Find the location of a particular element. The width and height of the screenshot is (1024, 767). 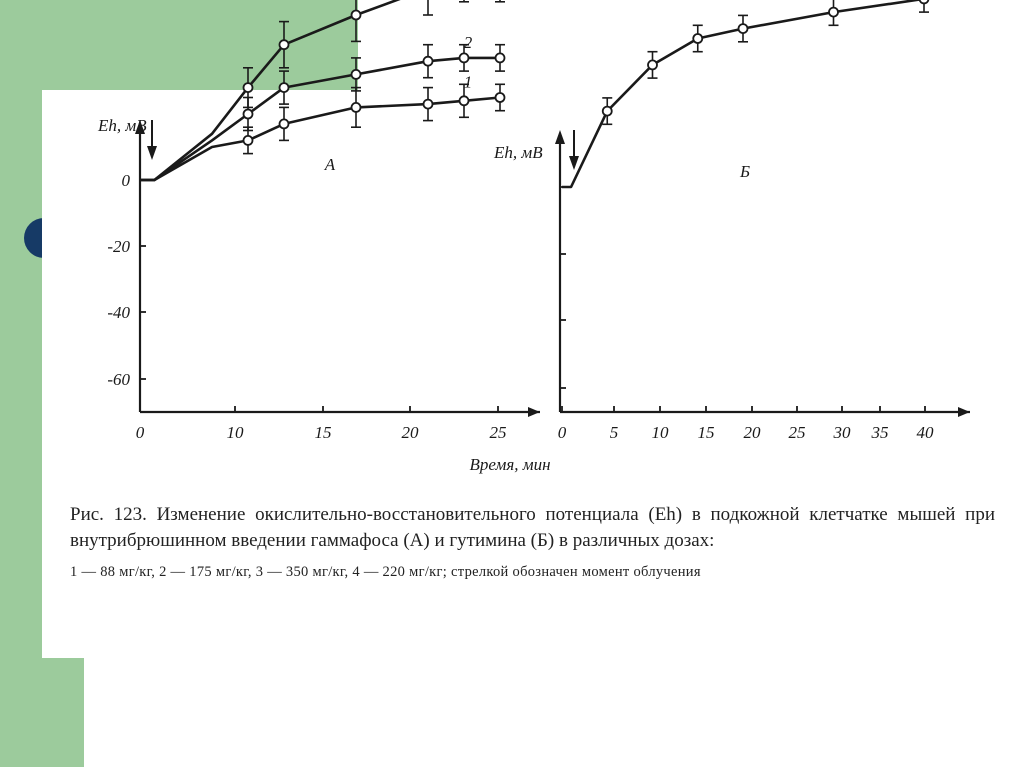

y-tick-label: 0 is located at coordinates (126, 180).